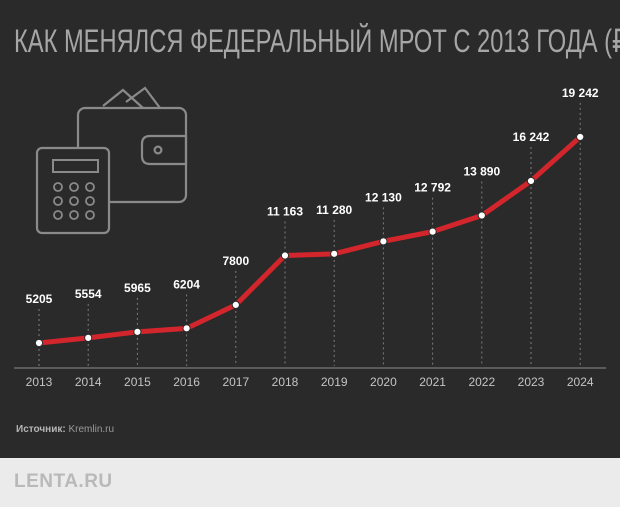 This screenshot has width=620, height=507. Describe the element at coordinates (310, 482) in the screenshot. I see `footer: LENTA.RU` at that location.